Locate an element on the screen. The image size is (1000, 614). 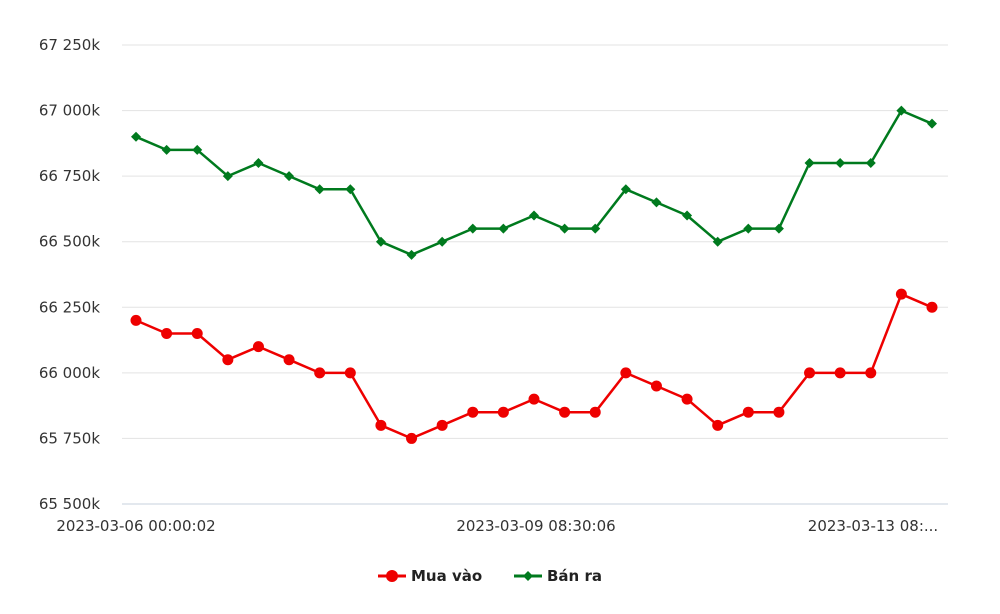
legend-item-ban-ra: Bán ra is located at coordinates (558, 576).